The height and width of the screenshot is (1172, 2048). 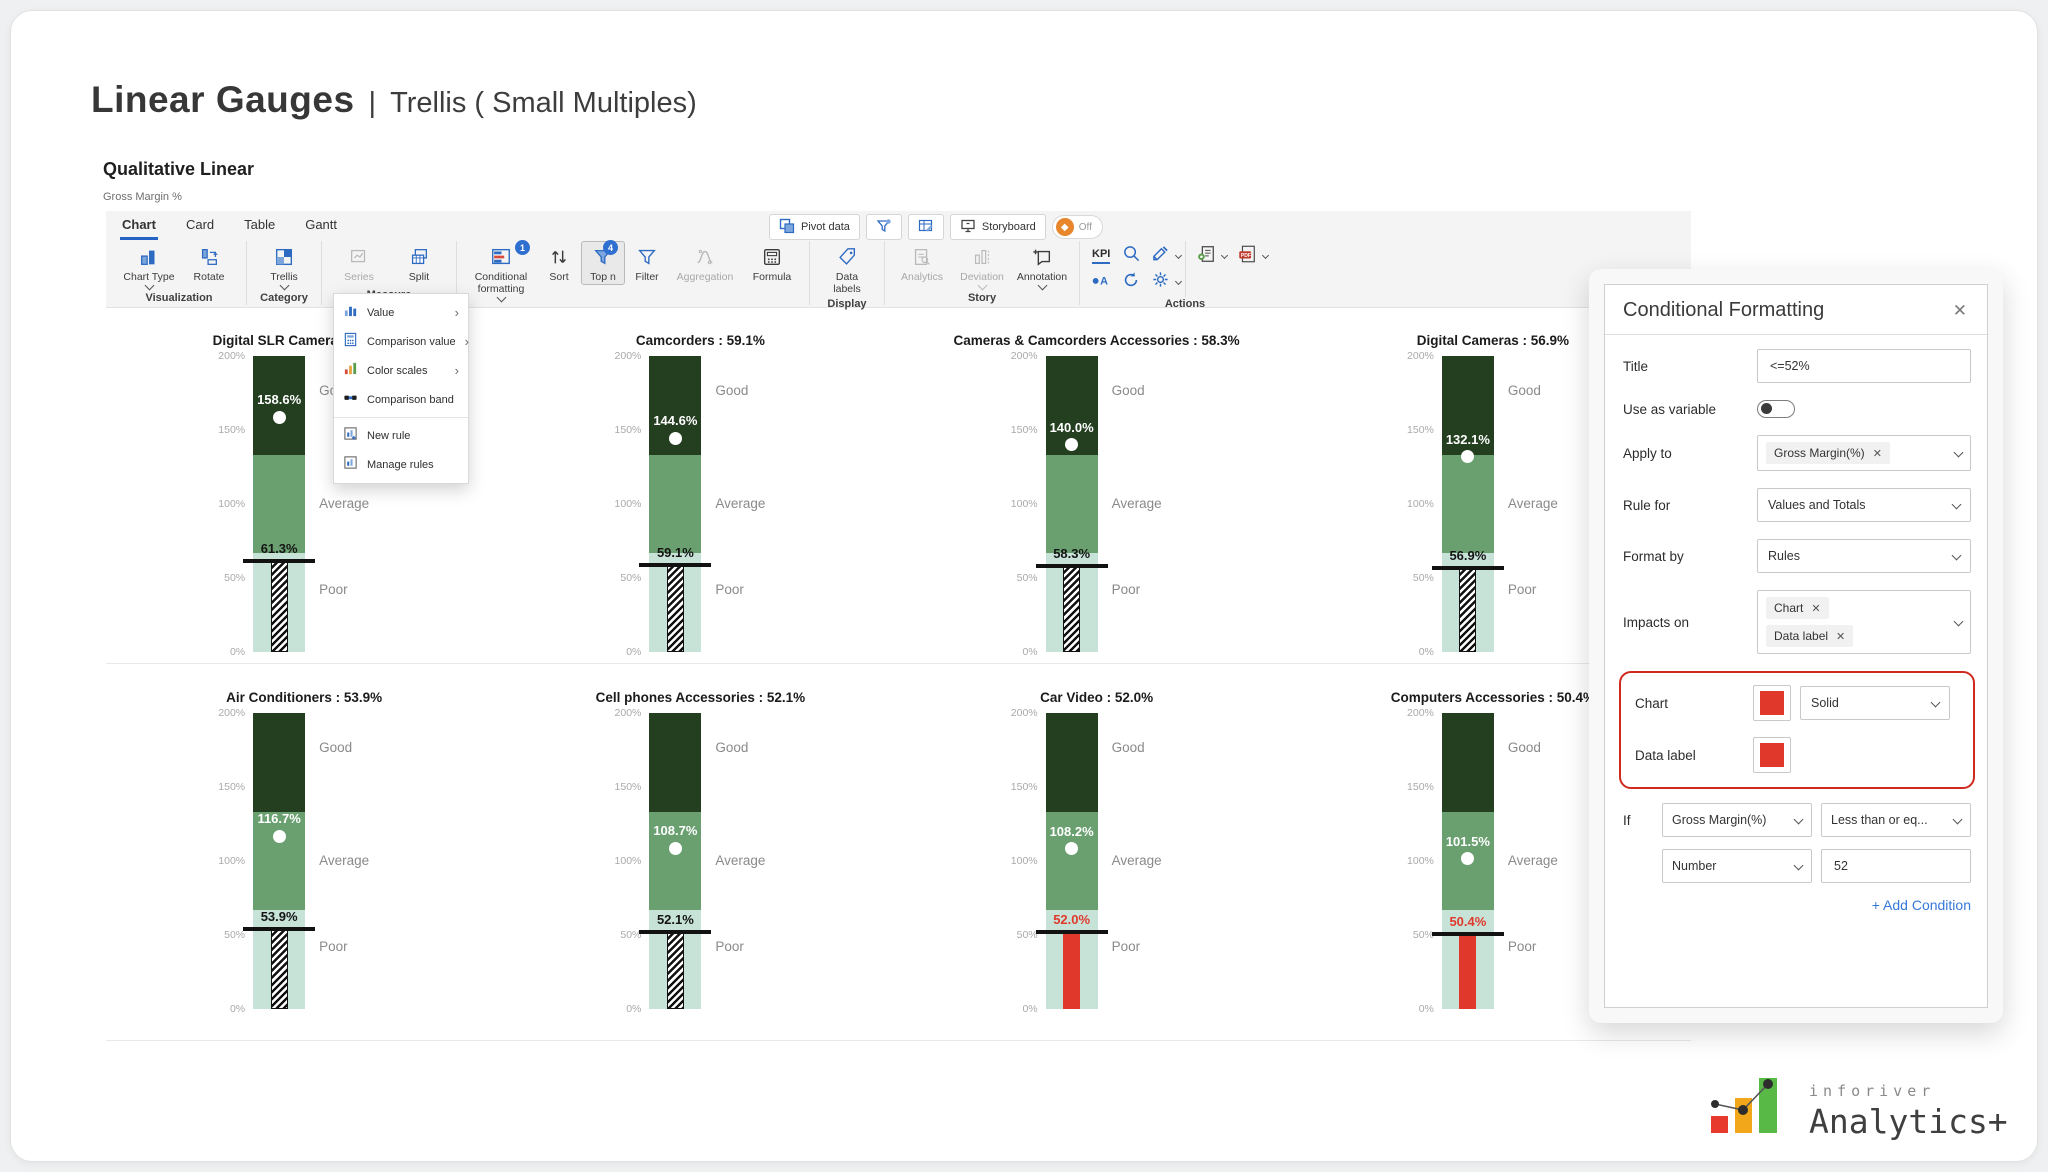 What do you see at coordinates (982, 257) in the screenshot?
I see `deviation-icon` at bounding box center [982, 257].